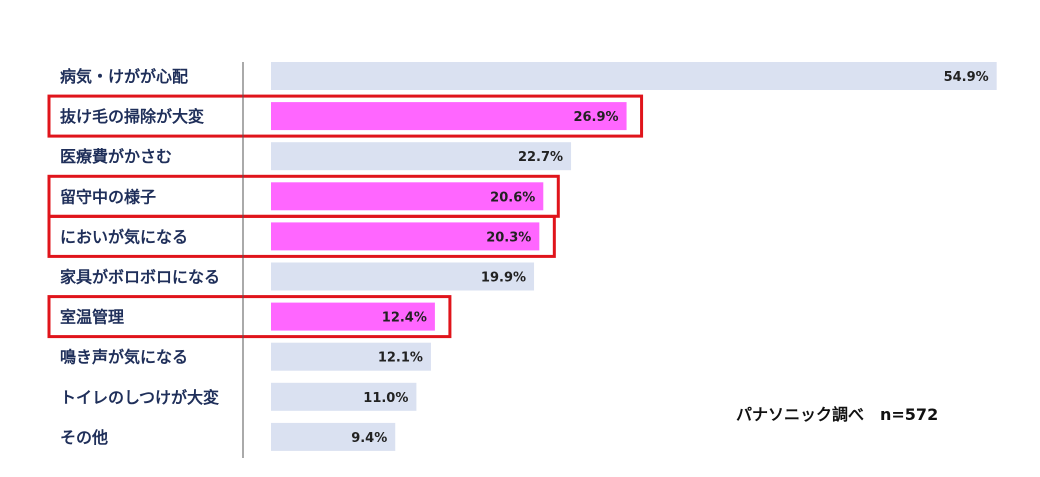 The width and height of the screenshot is (1040, 477). I want to click on category-label: 病気・けがが心配, so click(124, 76).